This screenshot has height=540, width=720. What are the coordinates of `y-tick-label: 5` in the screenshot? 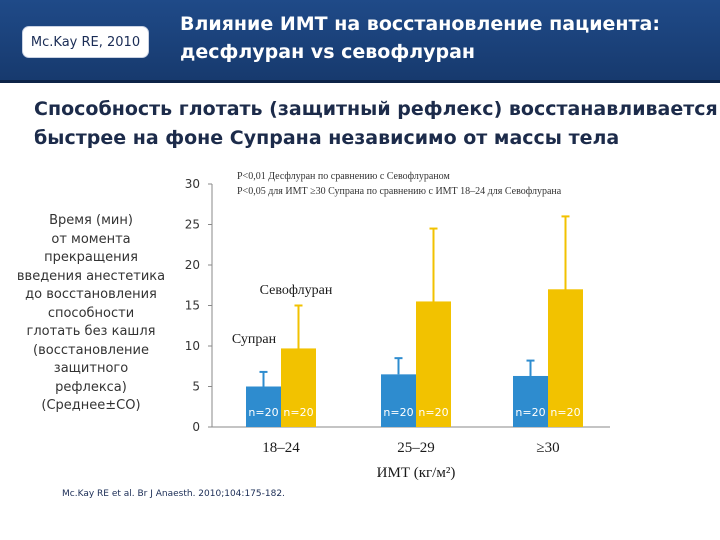 It's located at (196, 387).